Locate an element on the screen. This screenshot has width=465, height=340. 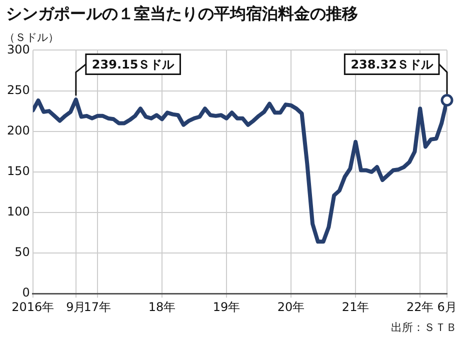
y-tick-label: 250 is located at coordinates (18, 89).